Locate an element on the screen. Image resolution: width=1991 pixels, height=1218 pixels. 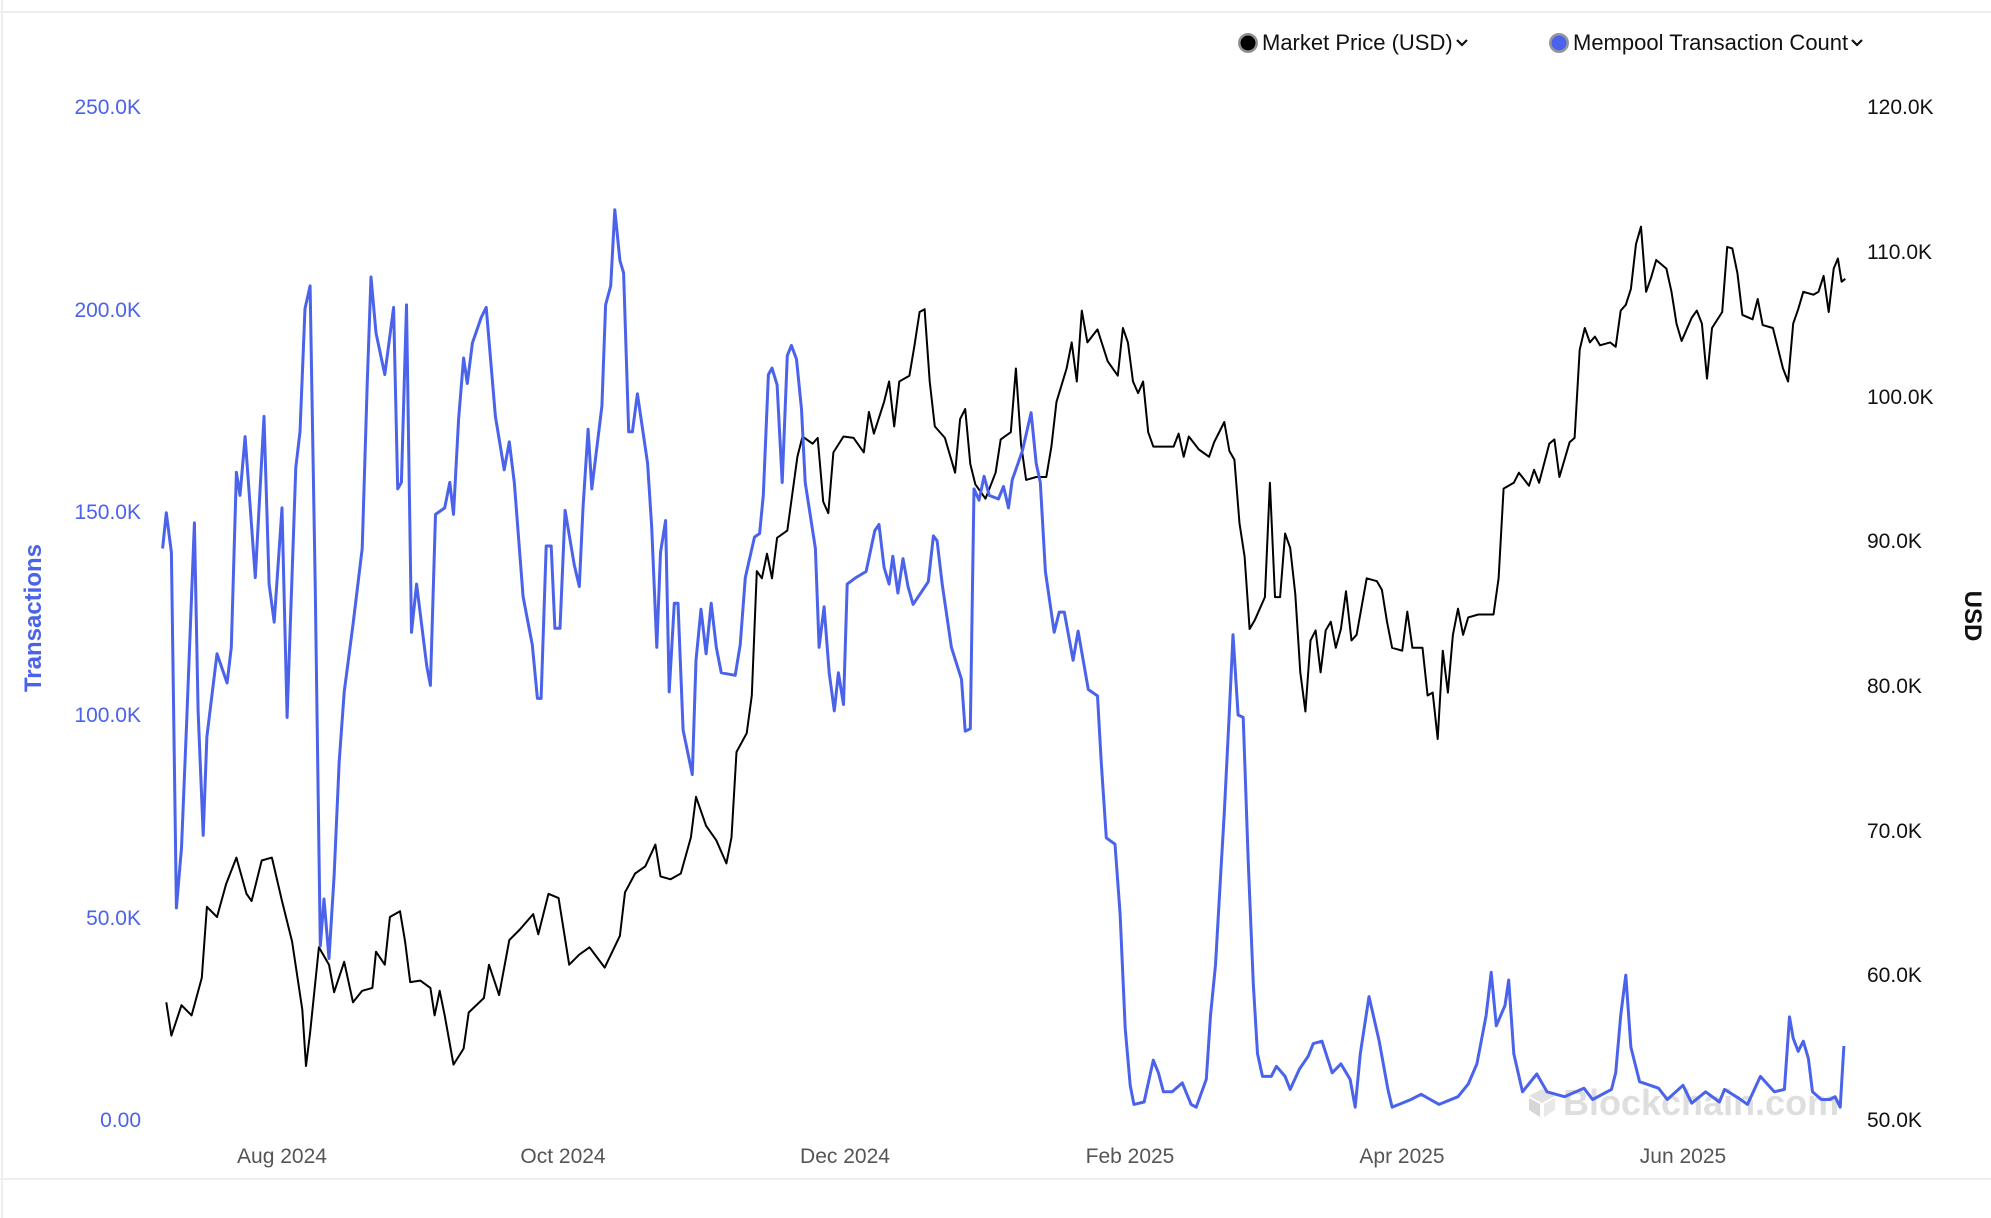
watermark-text: Blockchain.com is located at coordinates (1701, 1102).